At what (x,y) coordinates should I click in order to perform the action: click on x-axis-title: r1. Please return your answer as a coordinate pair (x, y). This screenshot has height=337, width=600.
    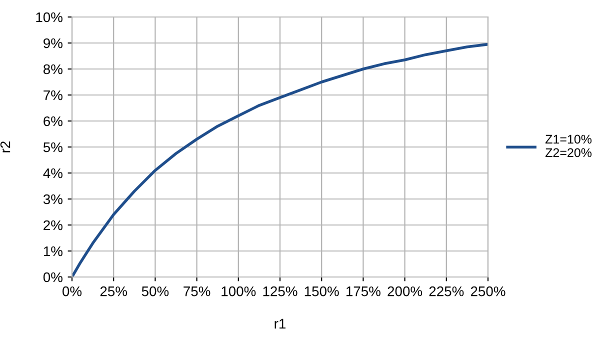
    Looking at the image, I should click on (280, 323).